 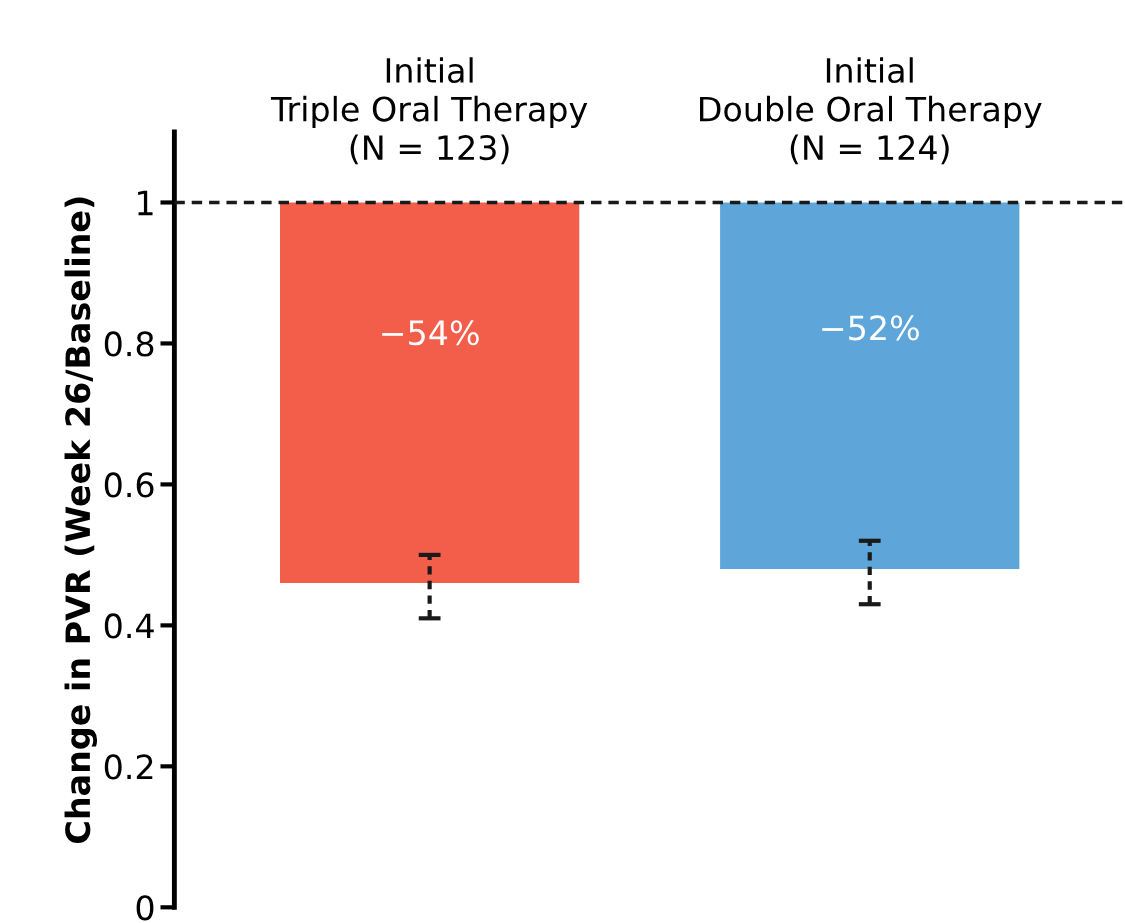 What do you see at coordinates (870, 328) in the screenshot?
I see `data-label: −52%` at bounding box center [870, 328].